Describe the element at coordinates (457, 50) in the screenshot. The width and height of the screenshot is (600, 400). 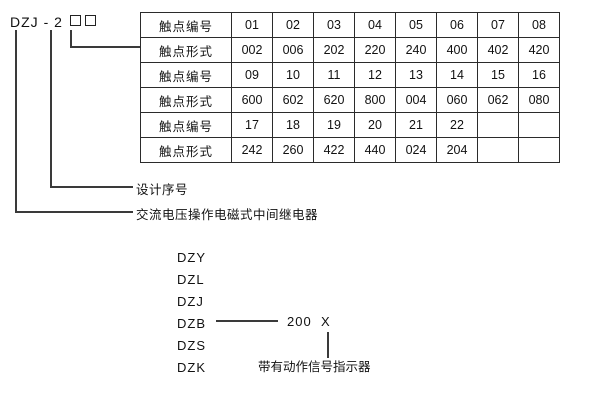
I see `table-cell: 400` at that location.